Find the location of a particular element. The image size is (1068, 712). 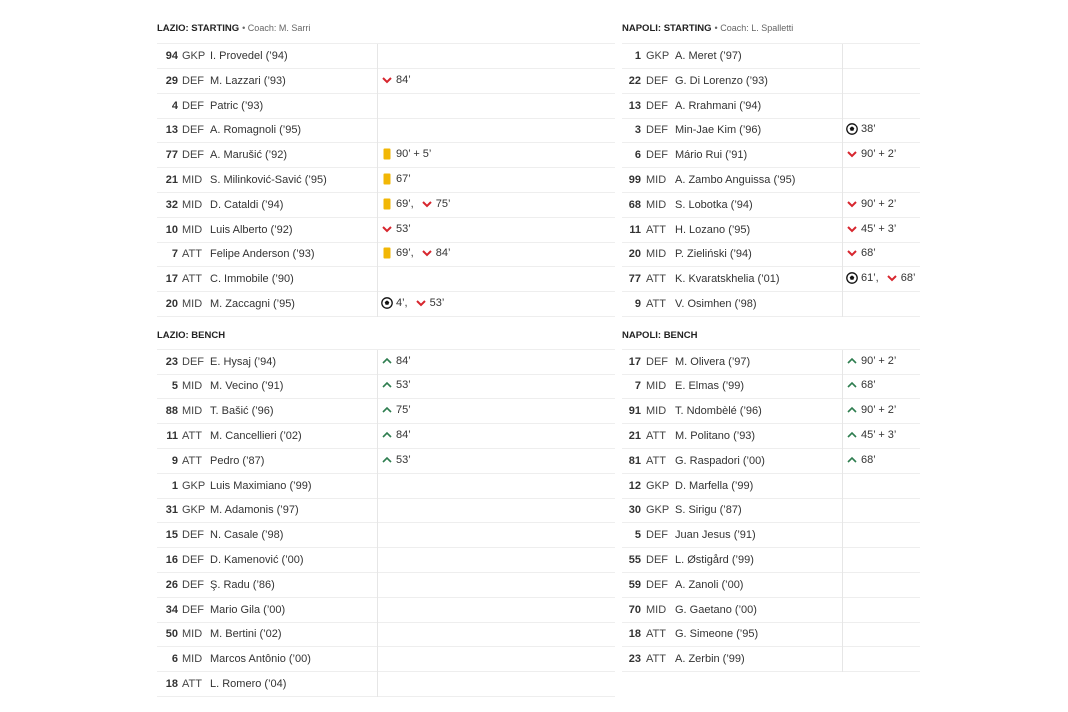

events: 75’ is located at coordinates (396, 410).